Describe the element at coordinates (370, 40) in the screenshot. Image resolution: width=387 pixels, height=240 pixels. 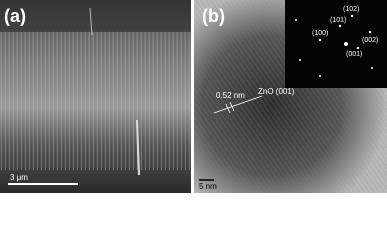
I see `spot-label: (002)` at that location.